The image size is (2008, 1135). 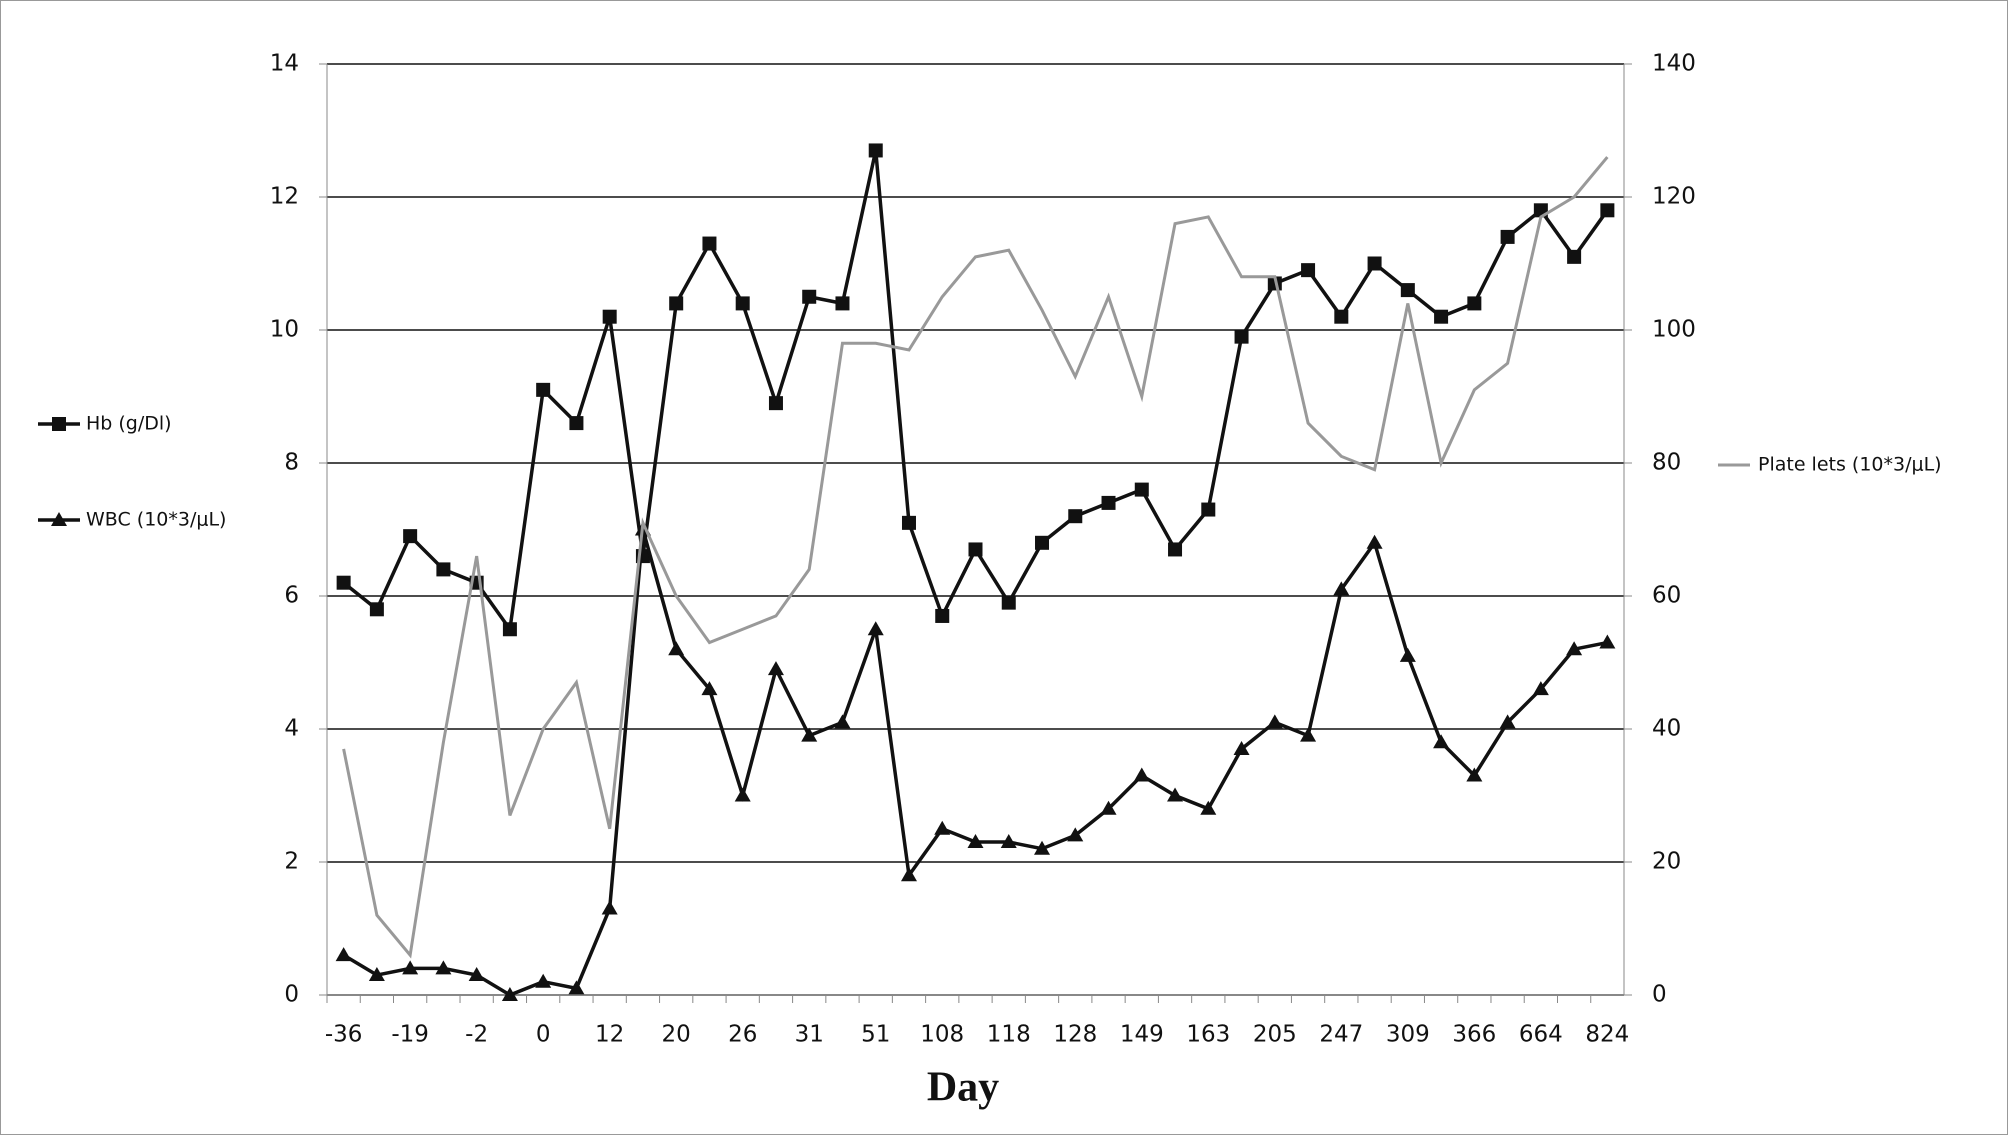 What do you see at coordinates (676, 1035) in the screenshot?
I see `x-tick-label: 20` at bounding box center [676, 1035].